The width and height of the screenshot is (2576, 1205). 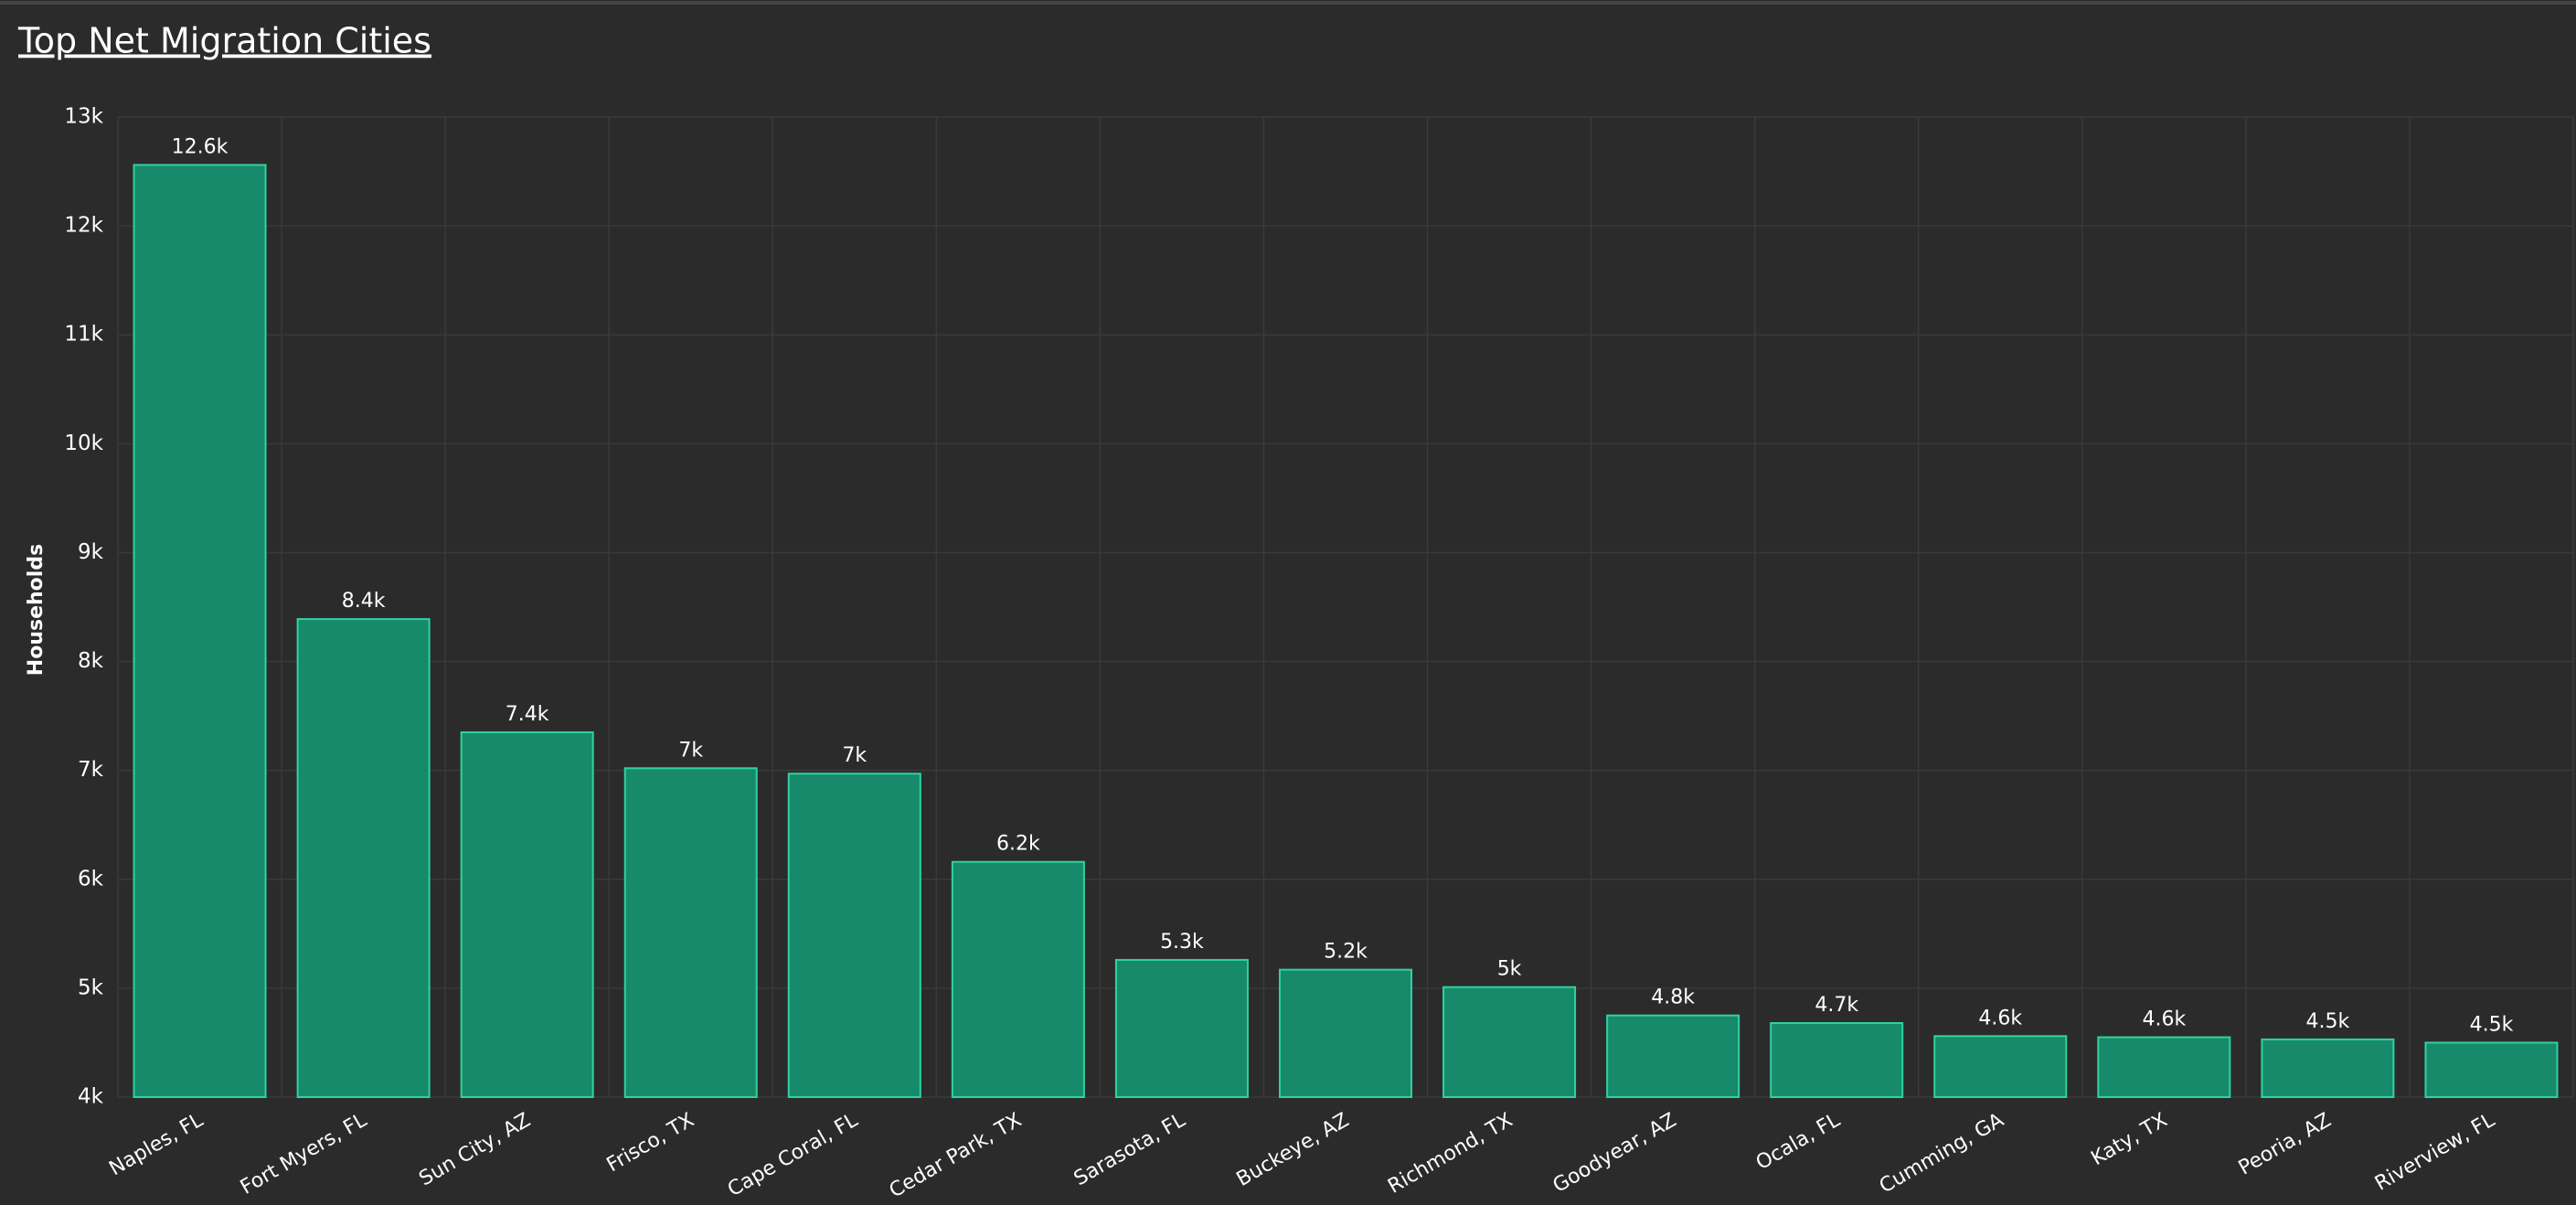 What do you see at coordinates (83, 117) in the screenshot?
I see `y-tick-label: 13k` at bounding box center [83, 117].